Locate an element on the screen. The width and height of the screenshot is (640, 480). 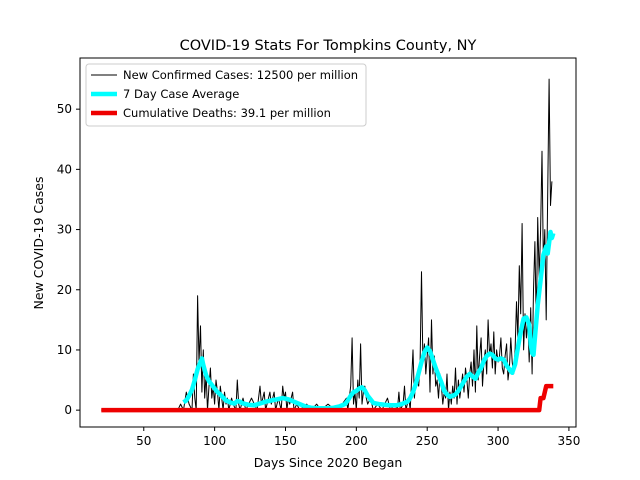
y-axis-label: New COVID-19 Cases is located at coordinates (38, 243).